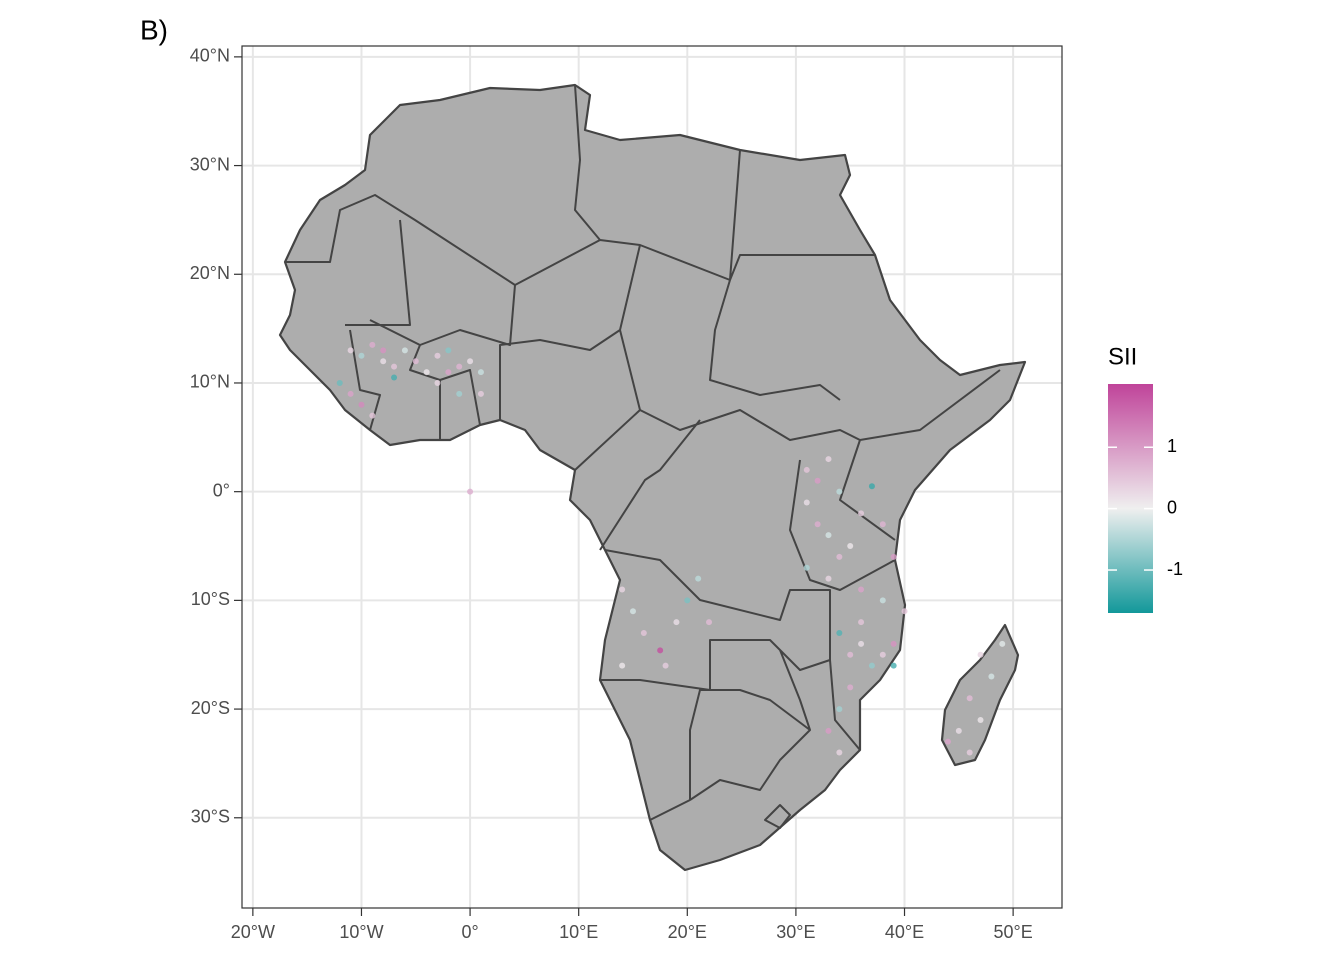  Describe the element at coordinates (210, 273) in the screenshot. I see `y-tick-label: 20°N` at that location.